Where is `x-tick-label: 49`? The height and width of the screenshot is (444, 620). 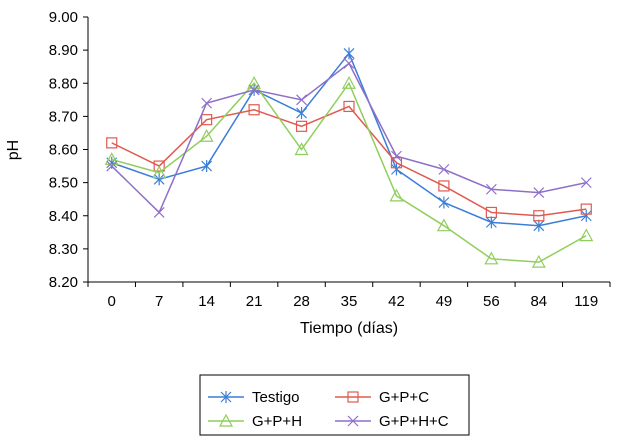 x-tick-label: 49 is located at coordinates (444, 301).